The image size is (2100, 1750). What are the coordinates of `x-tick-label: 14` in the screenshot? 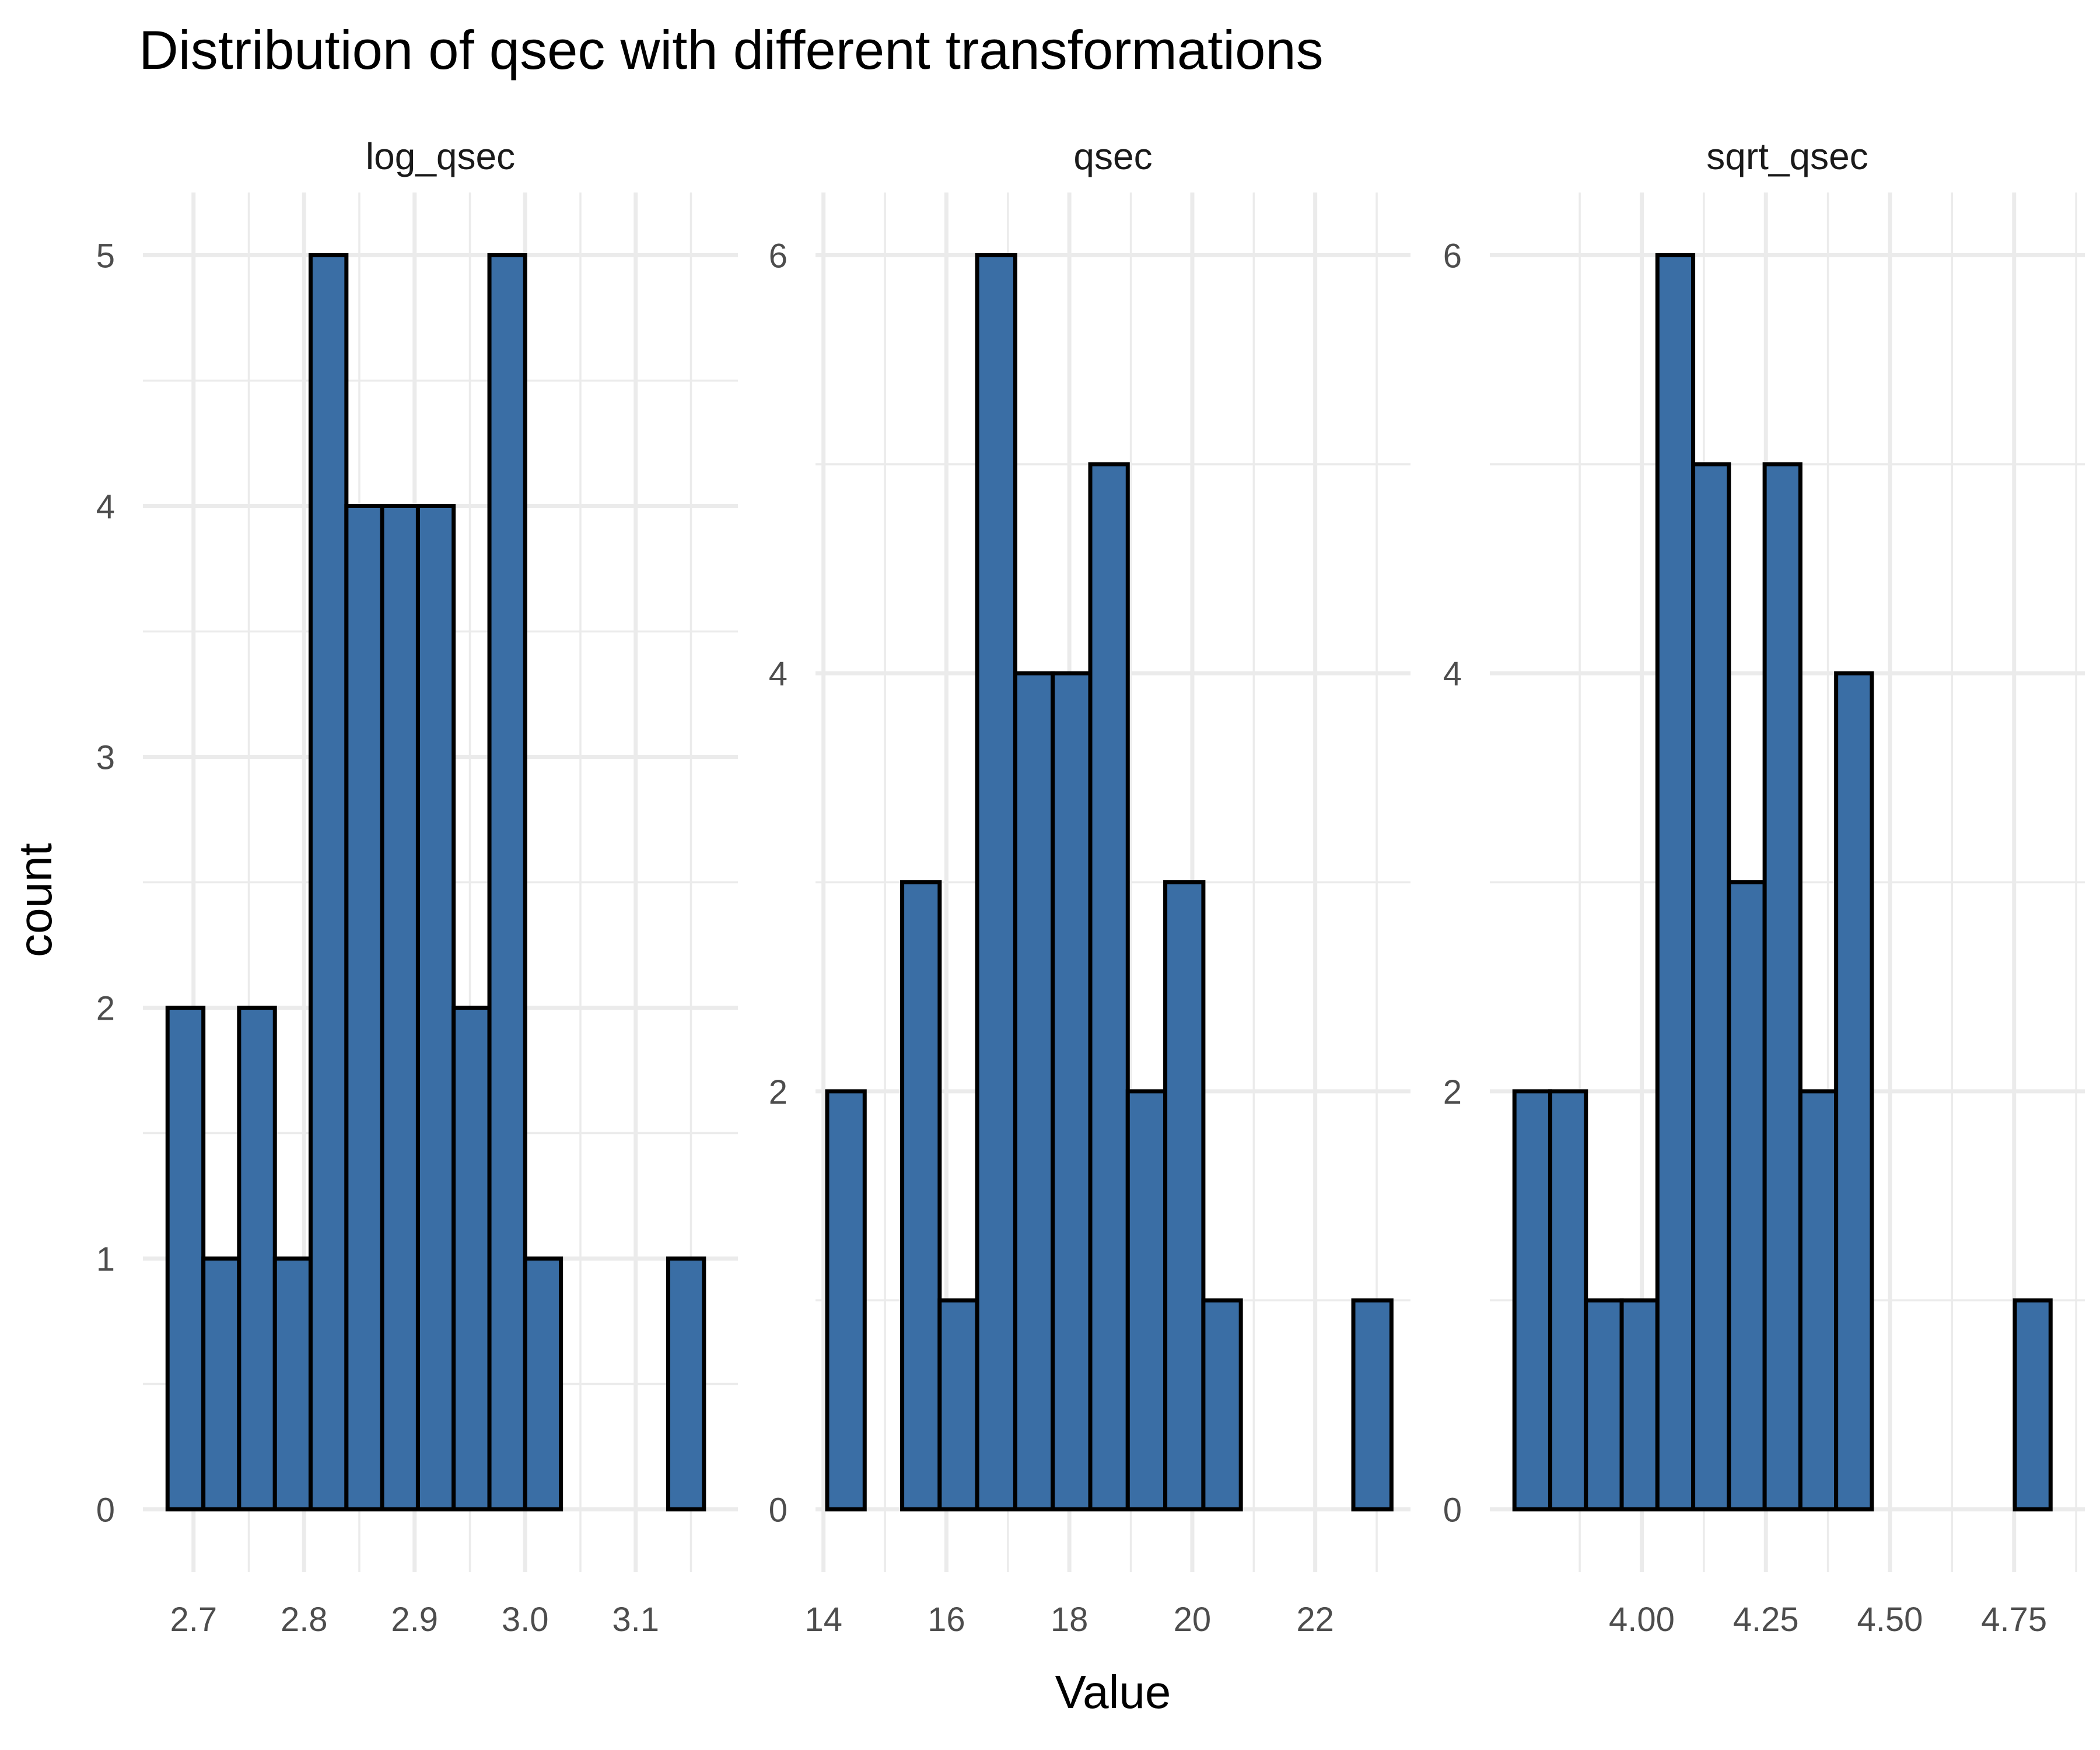 It's located at (823, 1620).